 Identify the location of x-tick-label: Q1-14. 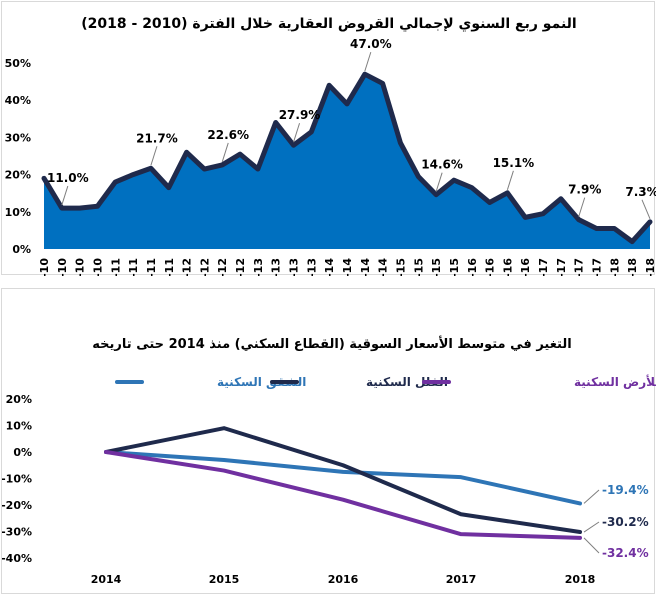
(329, 267).